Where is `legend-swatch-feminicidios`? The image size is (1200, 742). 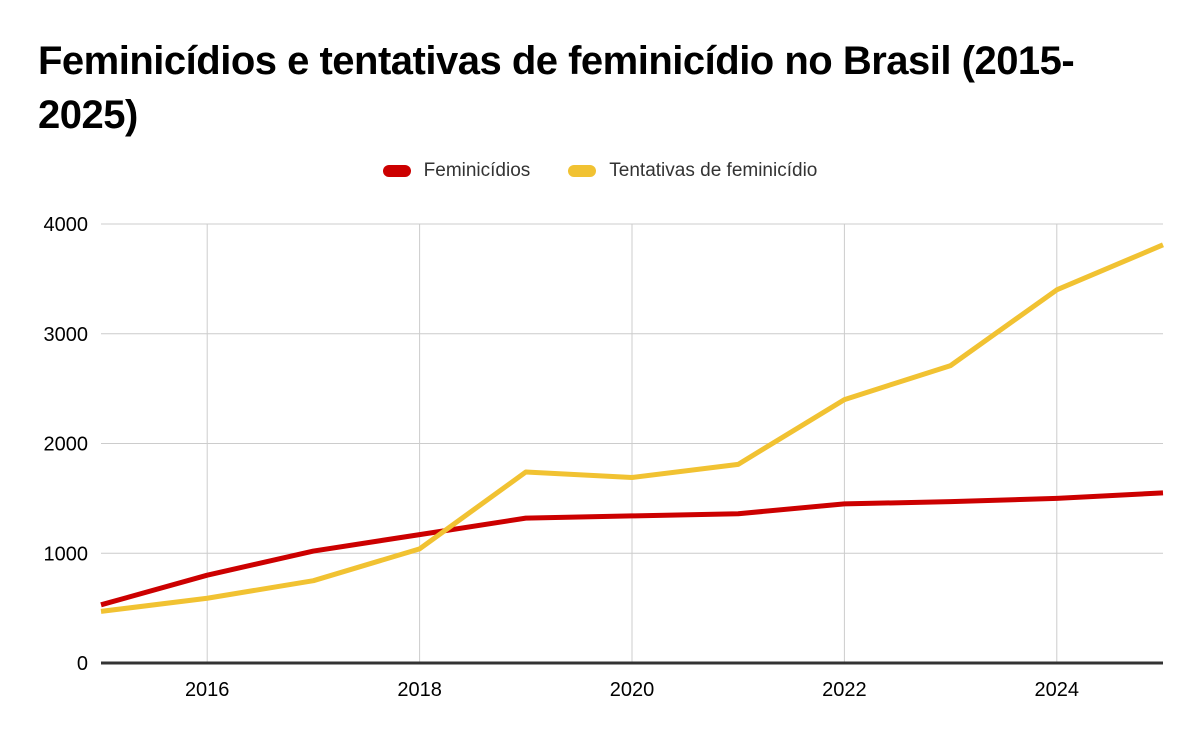
legend-swatch-feminicidios is located at coordinates (396, 171).